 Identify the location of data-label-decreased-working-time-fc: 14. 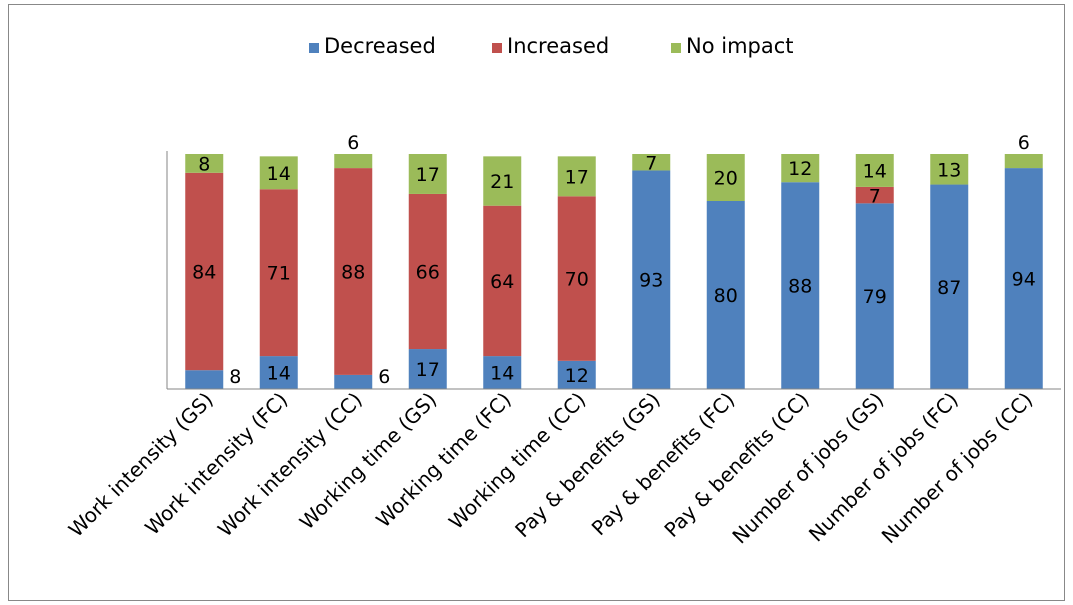
(502, 374).